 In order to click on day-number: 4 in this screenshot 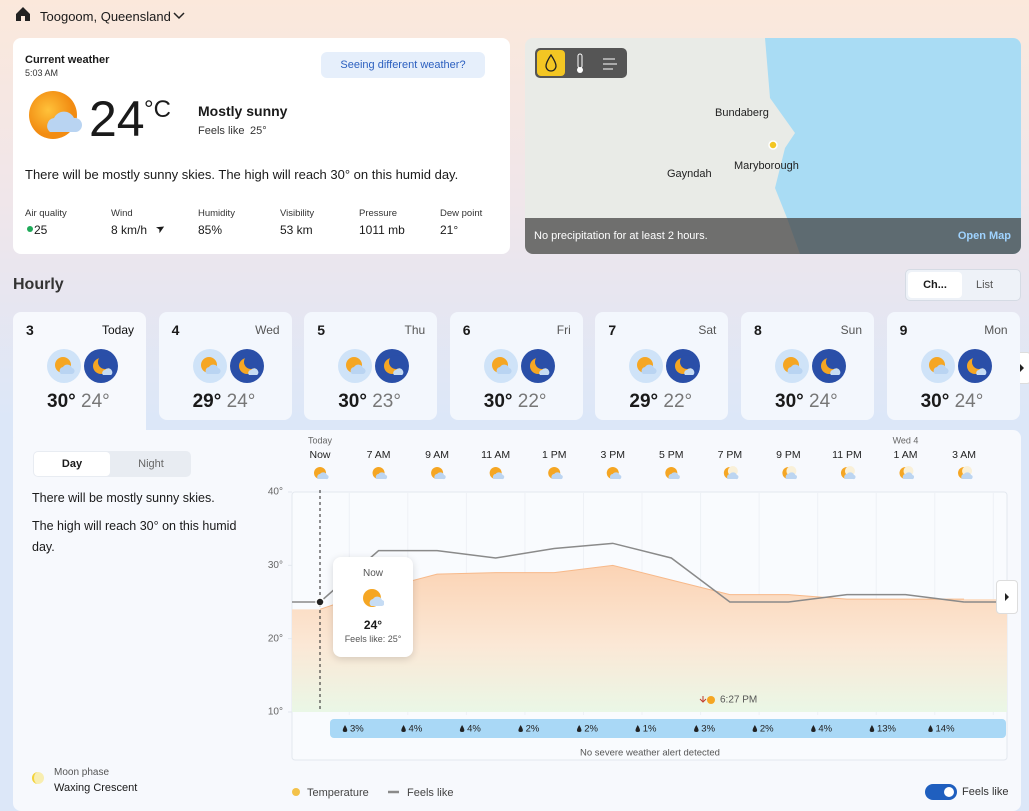, I will do `click(175, 330)`.